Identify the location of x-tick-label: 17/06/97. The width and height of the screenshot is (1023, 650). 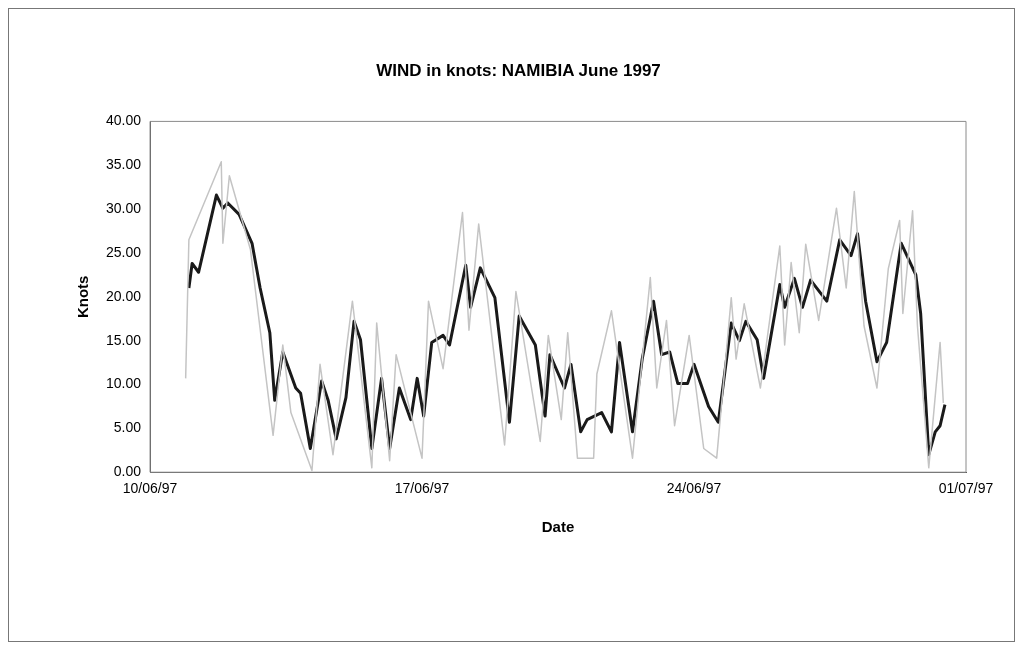
(422, 488).